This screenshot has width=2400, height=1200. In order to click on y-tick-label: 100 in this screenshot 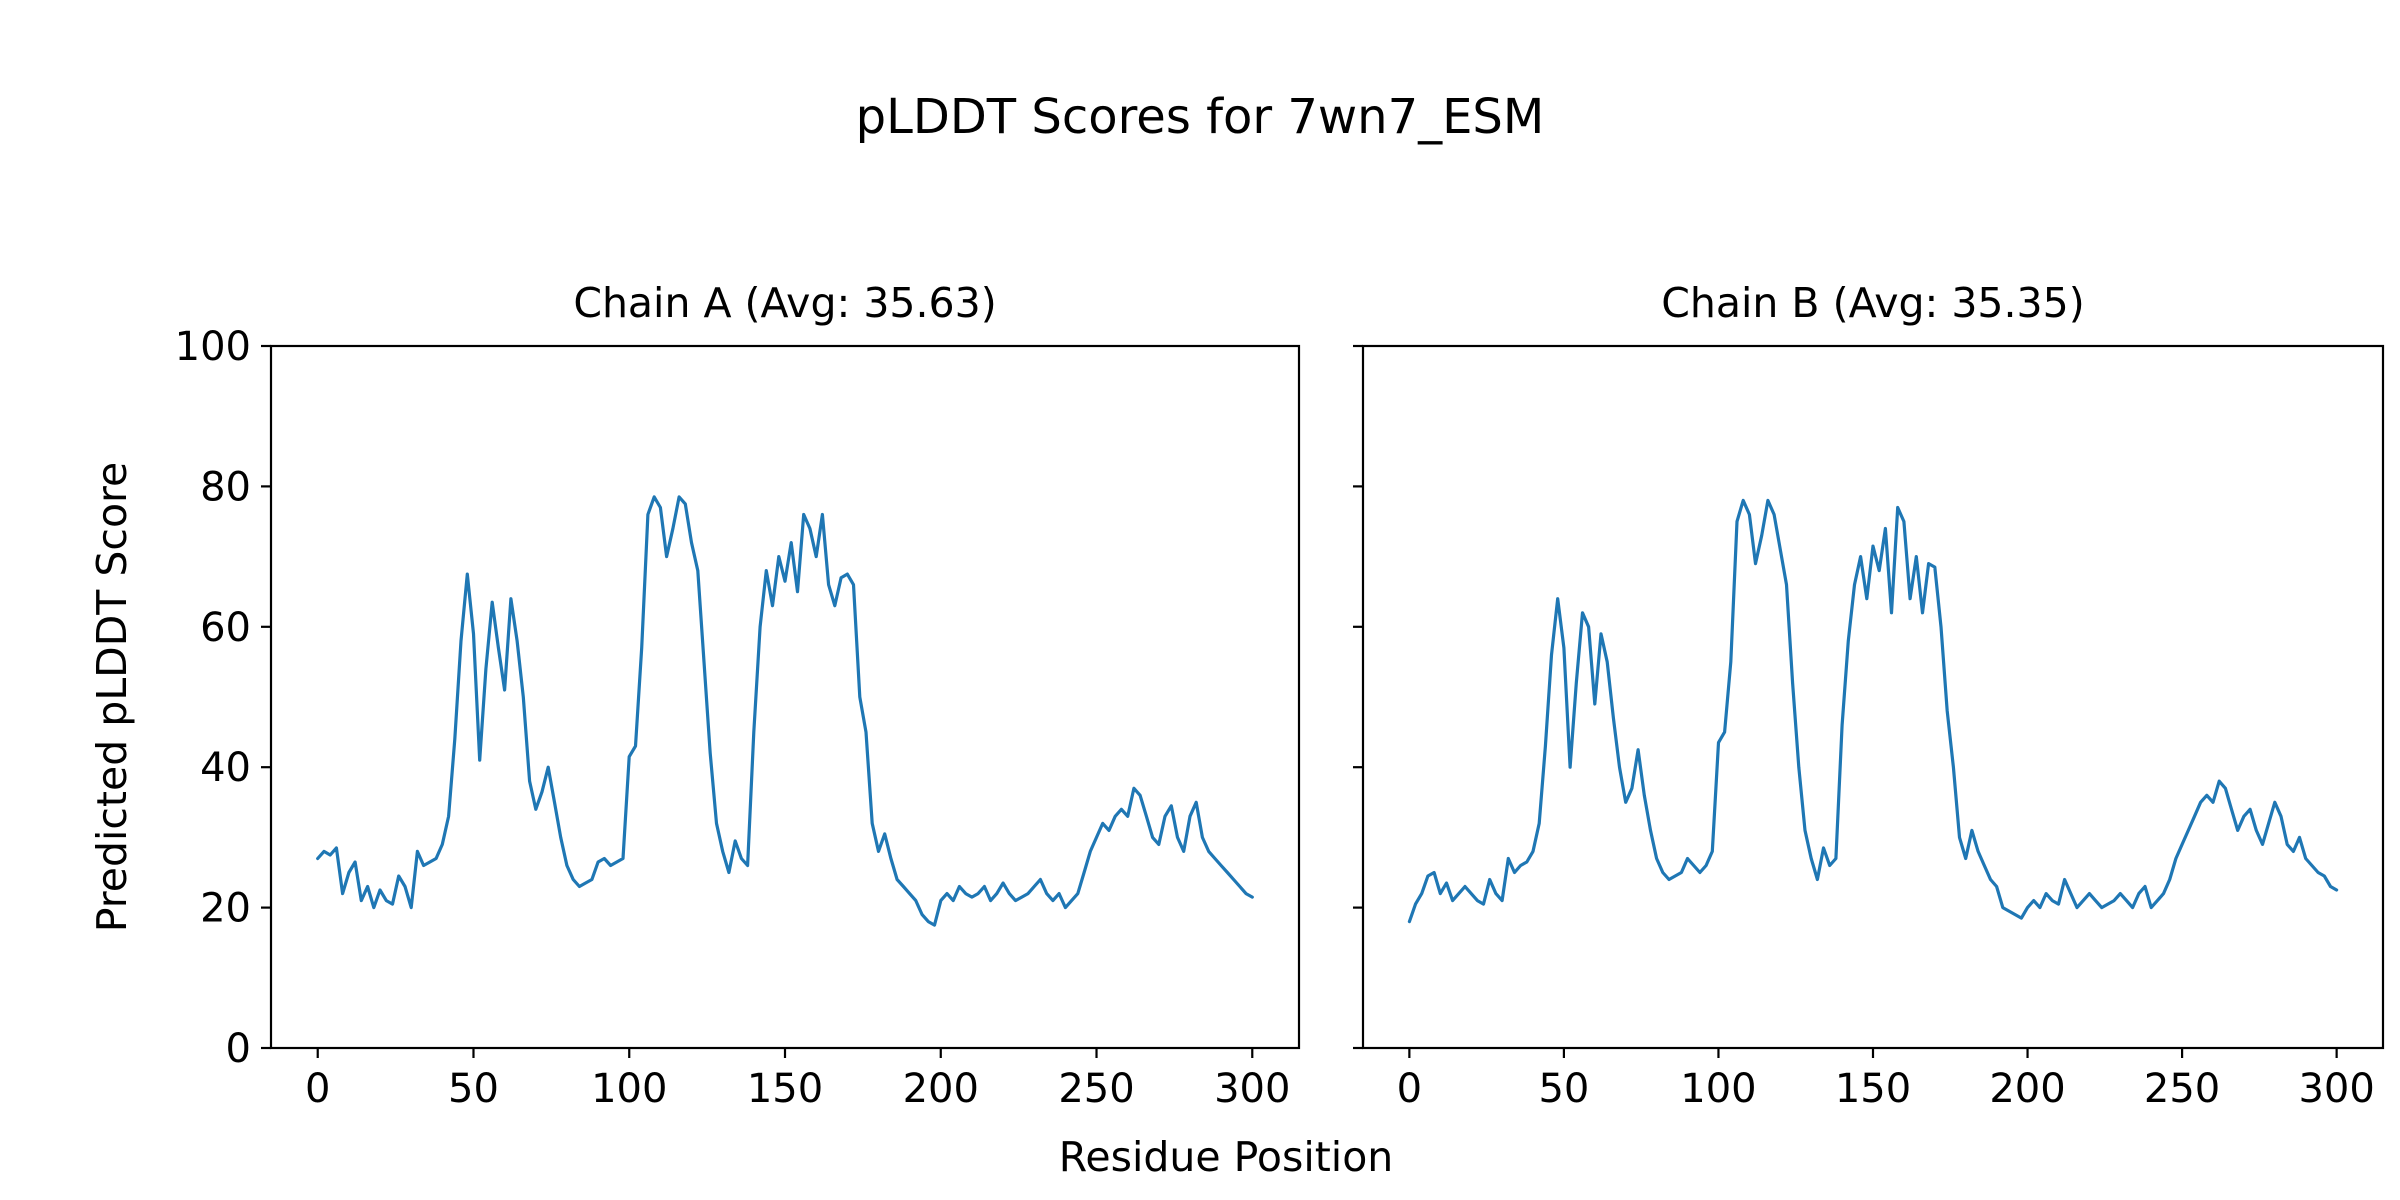, I will do `click(213, 347)`.